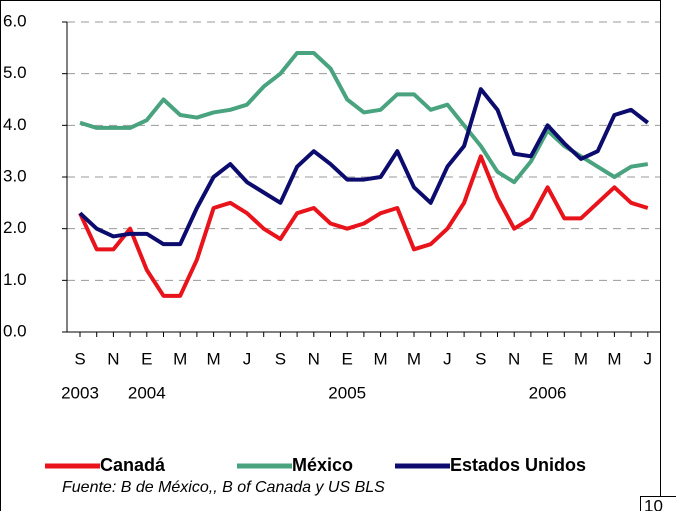 The width and height of the screenshot is (676, 511). Describe the element at coordinates (548, 392) in the screenshot. I see `x-year-label: 2006` at that location.